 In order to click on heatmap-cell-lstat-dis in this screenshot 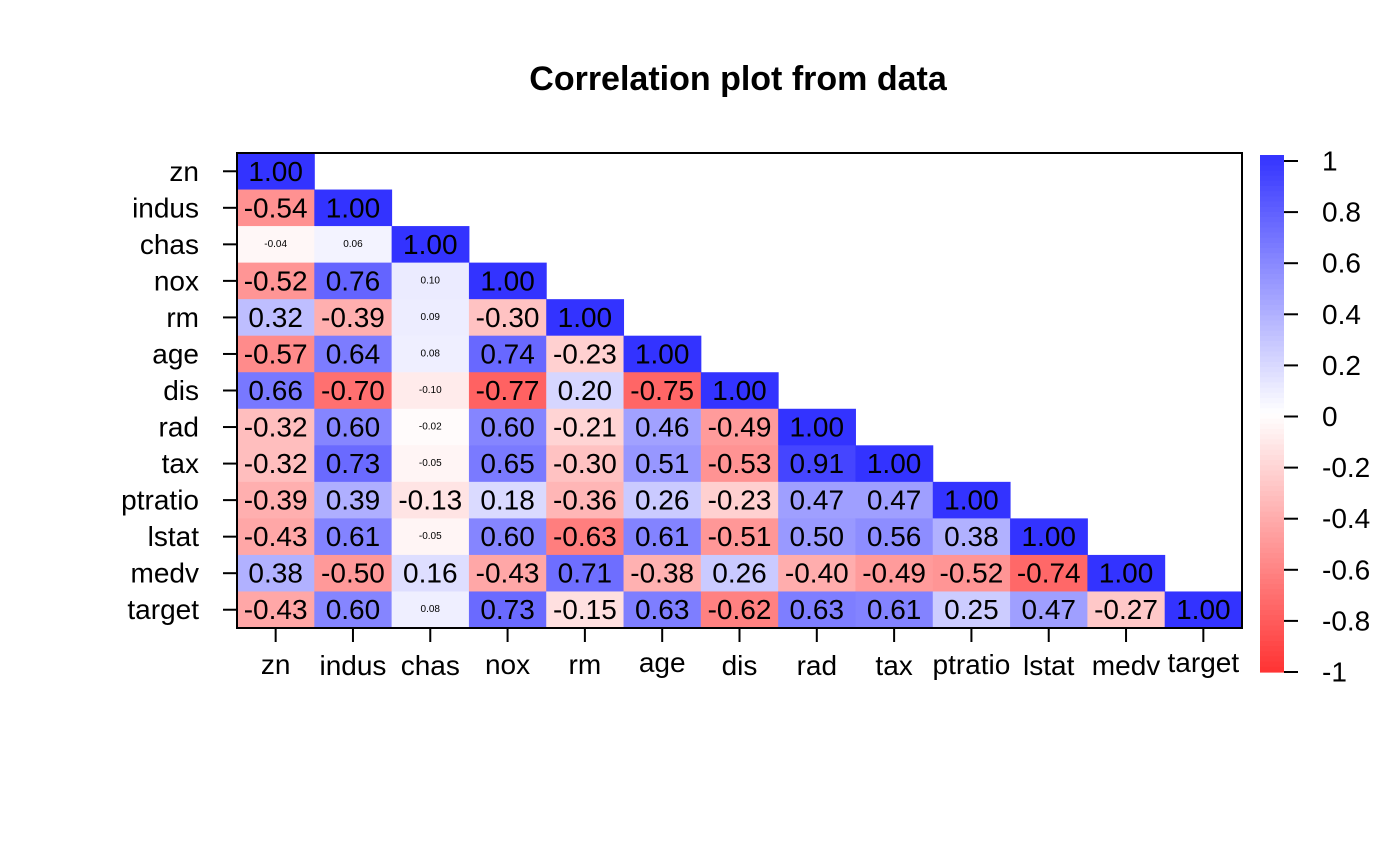, I will do `click(739, 537)`.